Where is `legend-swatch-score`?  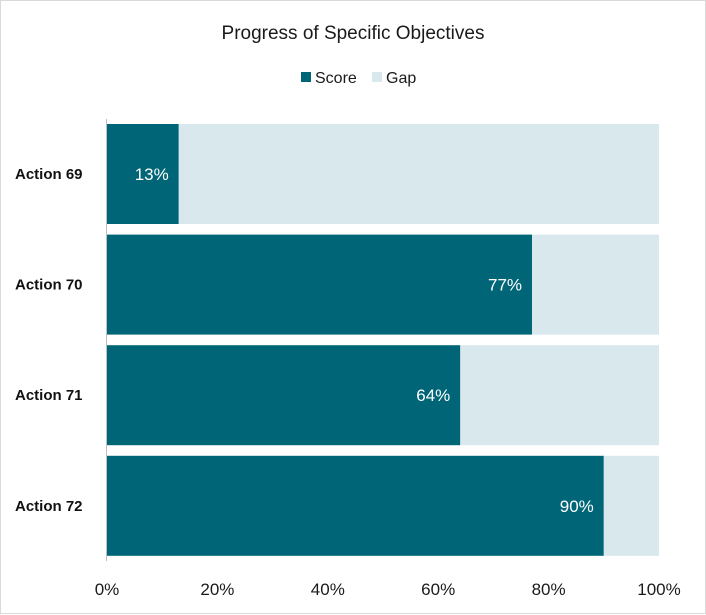 legend-swatch-score is located at coordinates (306, 77).